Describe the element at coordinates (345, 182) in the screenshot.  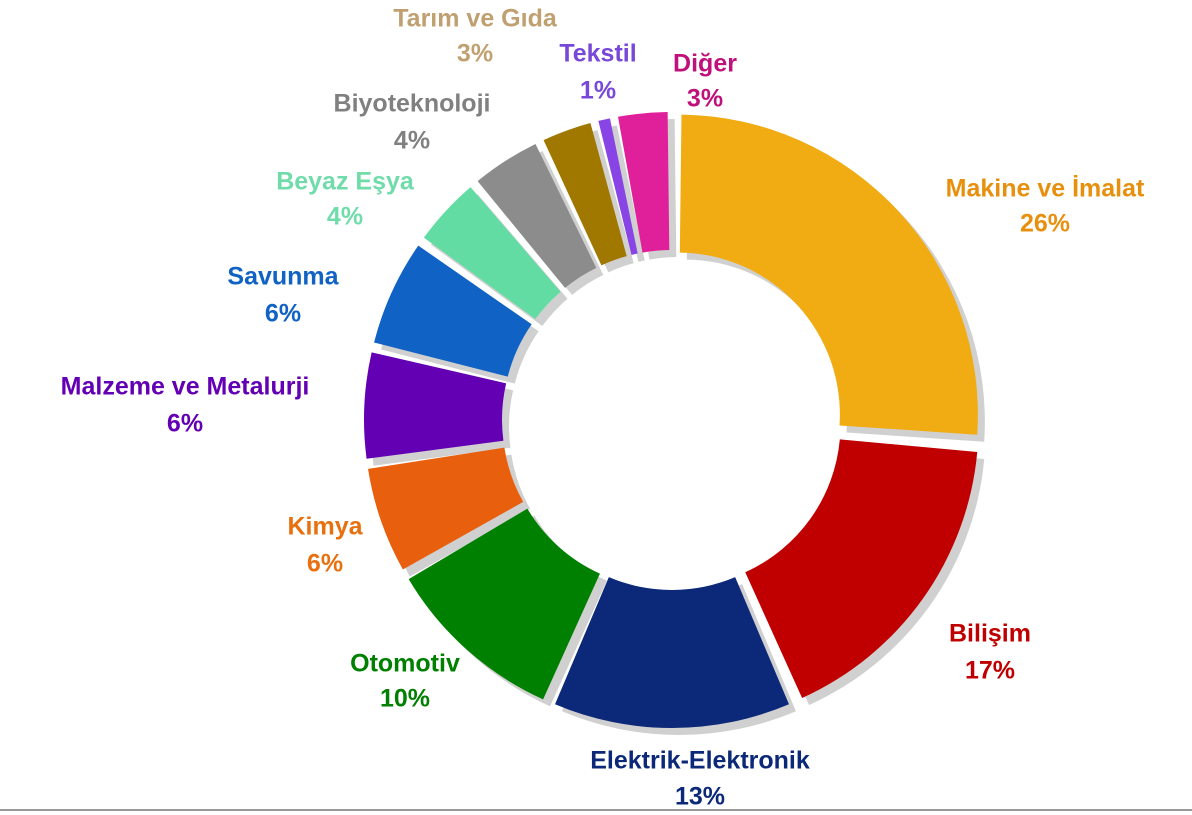
I see `slice-label: Beyaz Eşya` at that location.